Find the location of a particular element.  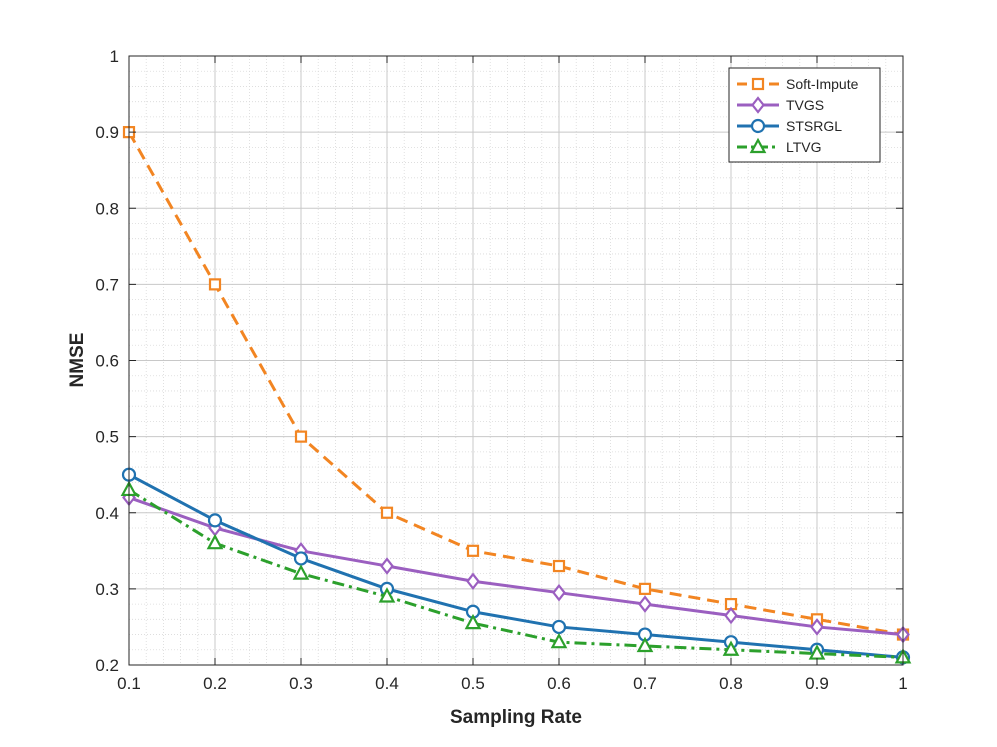

y-tick-label: 0.6 is located at coordinates (107, 361).